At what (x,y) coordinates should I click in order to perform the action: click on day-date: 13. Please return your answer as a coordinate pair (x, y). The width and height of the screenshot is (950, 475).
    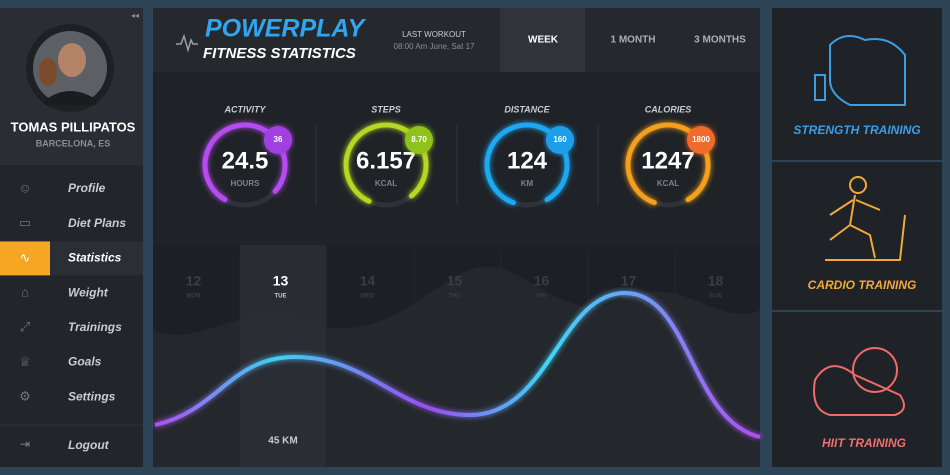
    Looking at the image, I should click on (281, 281).